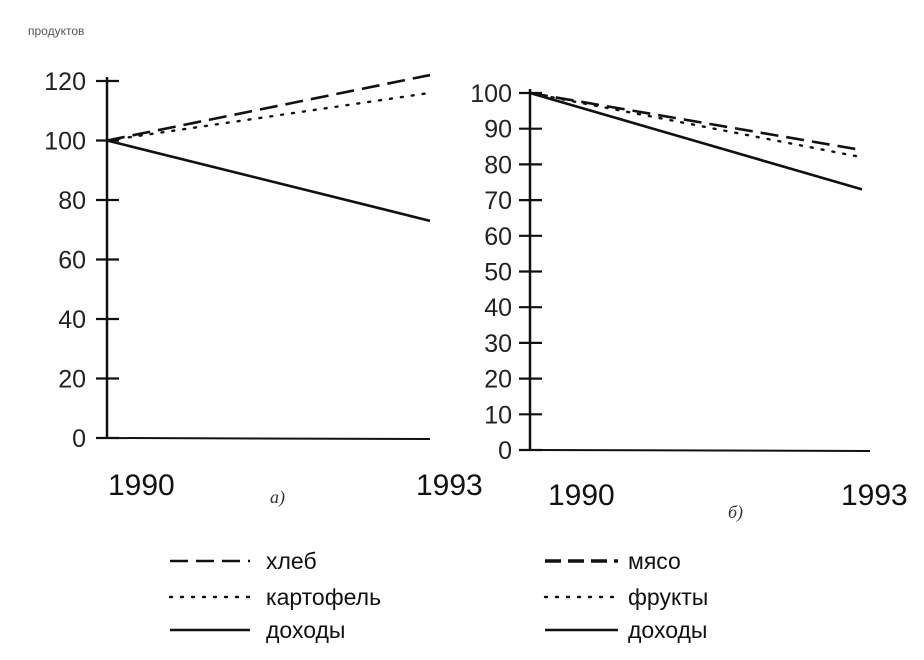 The width and height of the screenshot is (924, 660). What do you see at coordinates (498, 273) in the screenshot?
I see `y-tick-label: 50` at bounding box center [498, 273].